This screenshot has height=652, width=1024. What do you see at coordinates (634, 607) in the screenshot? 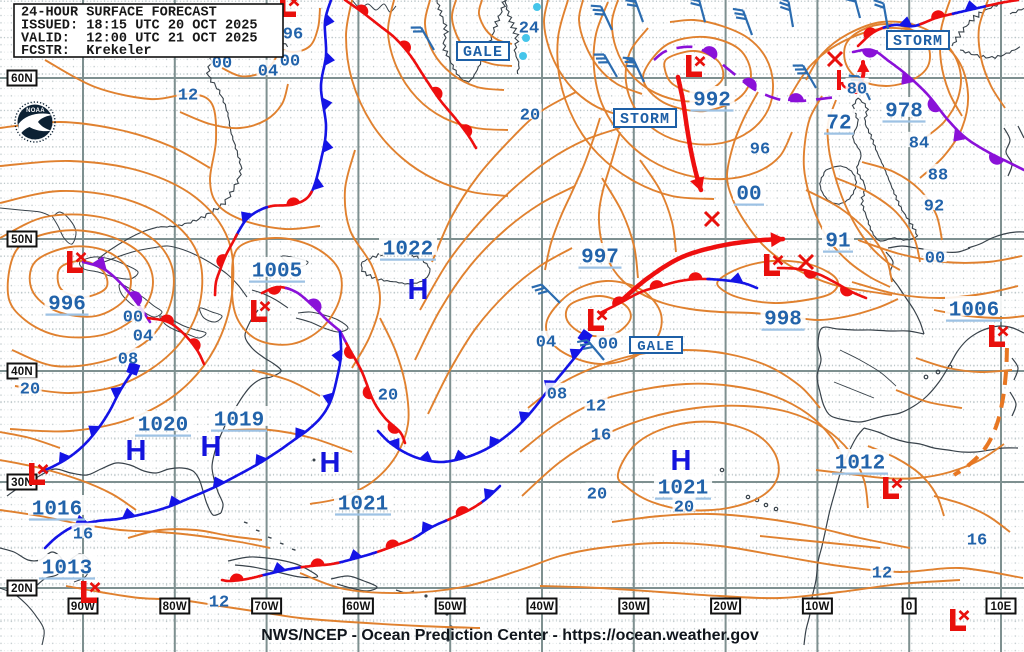
I see `svg-text: 30W` at bounding box center [634, 607].